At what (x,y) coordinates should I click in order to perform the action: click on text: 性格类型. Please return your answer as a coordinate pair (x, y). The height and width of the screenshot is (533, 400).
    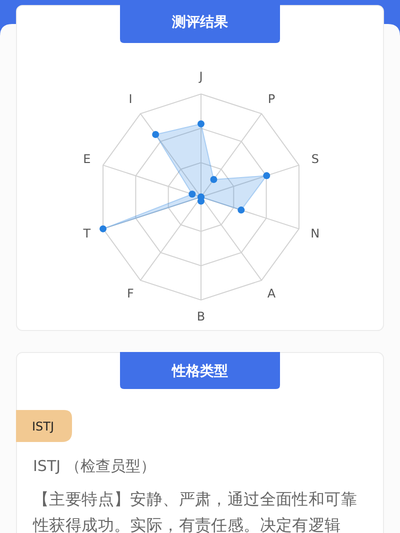
    Looking at the image, I should click on (199, 371).